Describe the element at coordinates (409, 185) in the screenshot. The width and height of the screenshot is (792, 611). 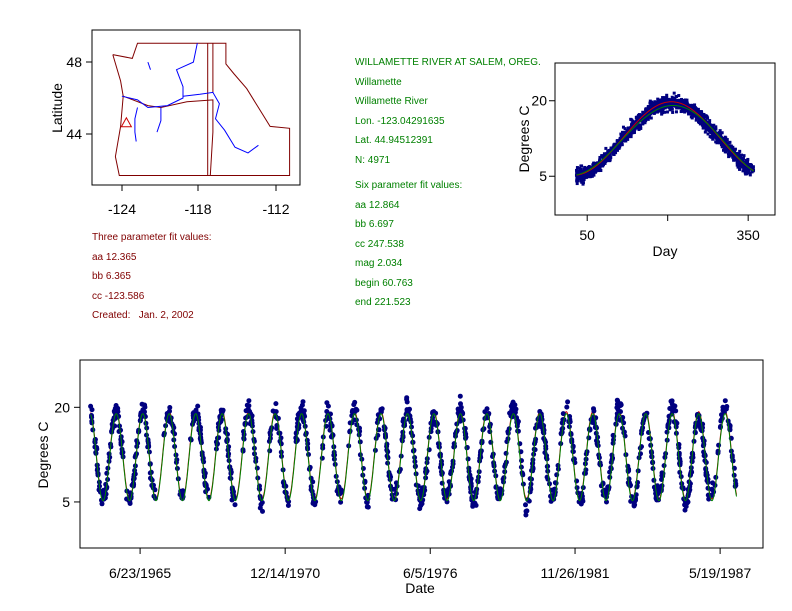
I see `six-header: Six parameter fit values:` at that location.